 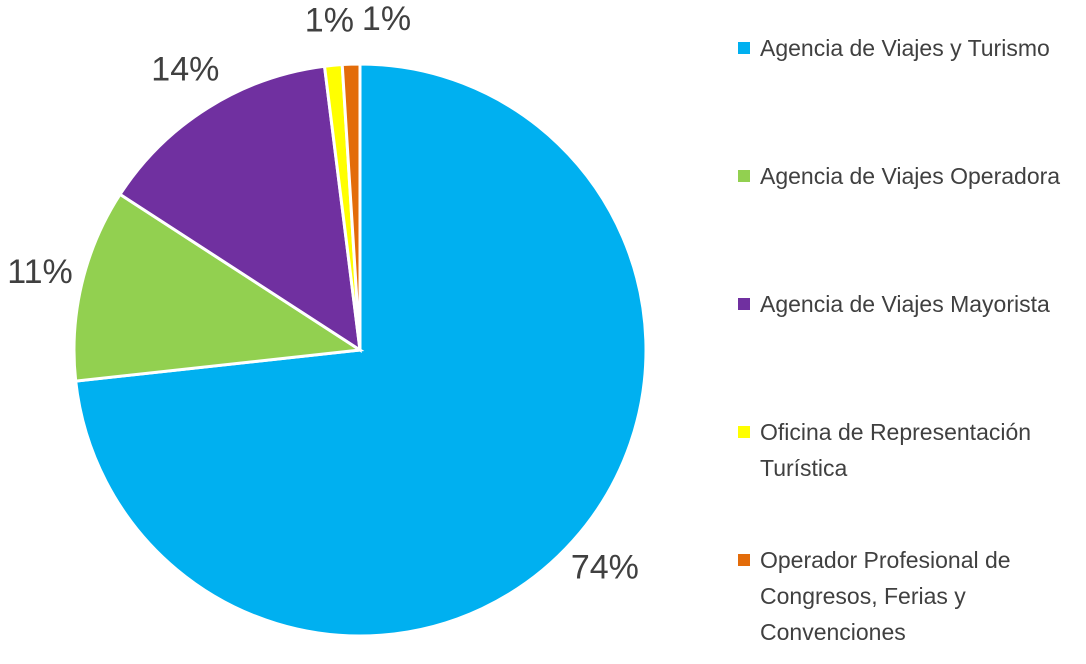 I want to click on data-label: 74%, so click(x=605, y=568).